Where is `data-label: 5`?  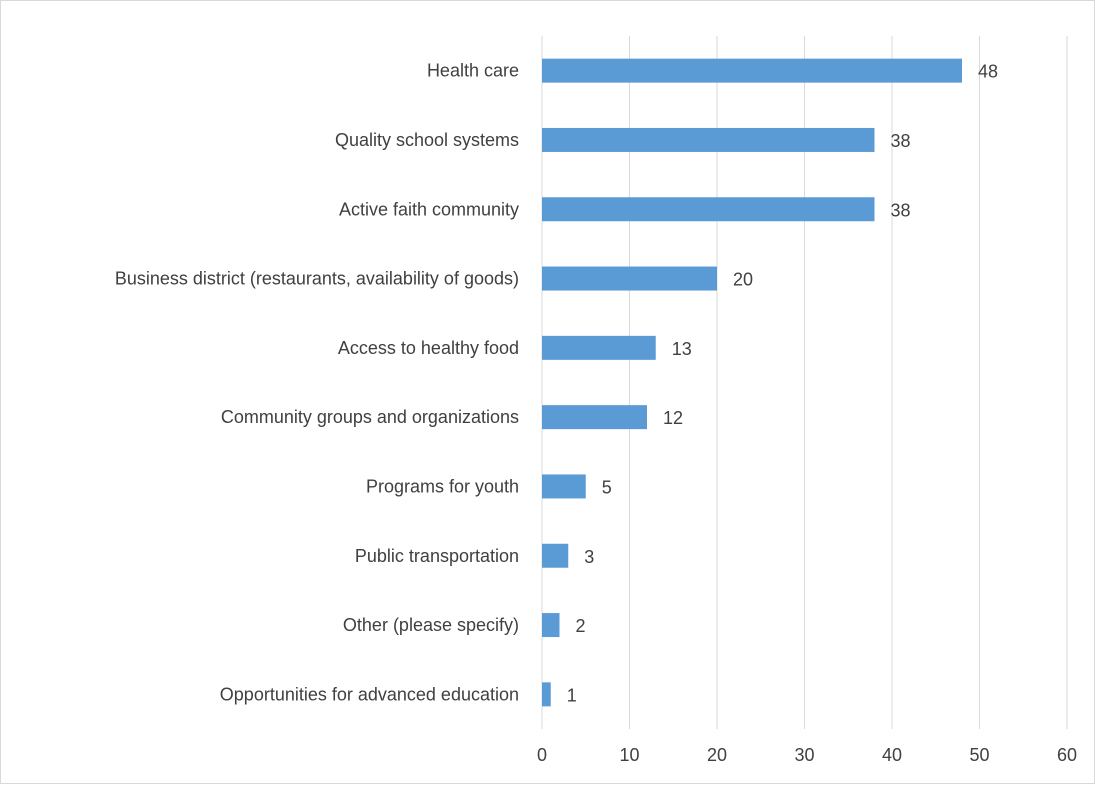 data-label: 5 is located at coordinates (607, 487).